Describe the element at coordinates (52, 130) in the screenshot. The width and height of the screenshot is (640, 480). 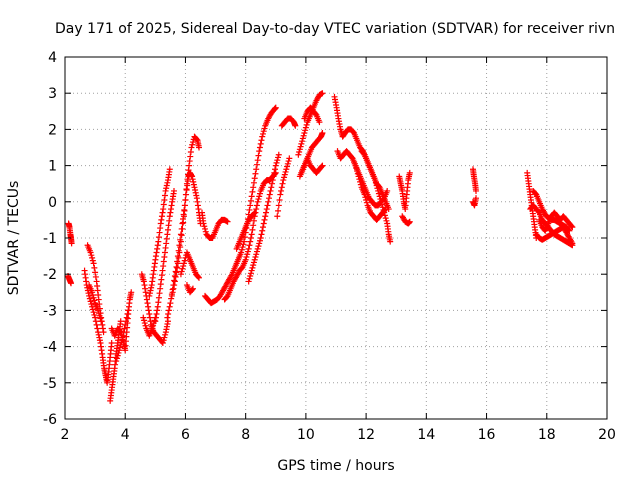
I see `y-tick-label: 2` at that location.